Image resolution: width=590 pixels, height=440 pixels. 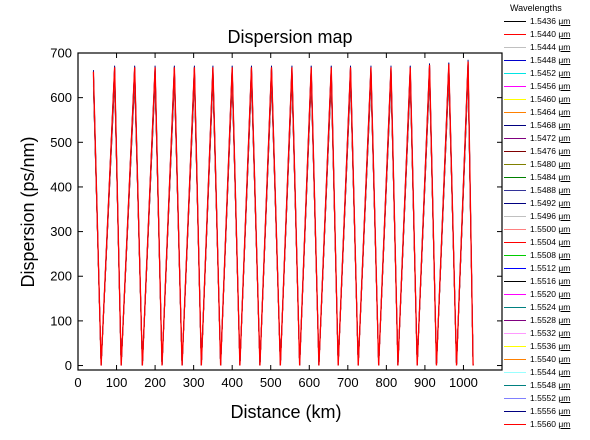 What do you see at coordinates (550, 294) in the screenshot?
I see `legend-label: 1.5520 μm` at bounding box center [550, 294].